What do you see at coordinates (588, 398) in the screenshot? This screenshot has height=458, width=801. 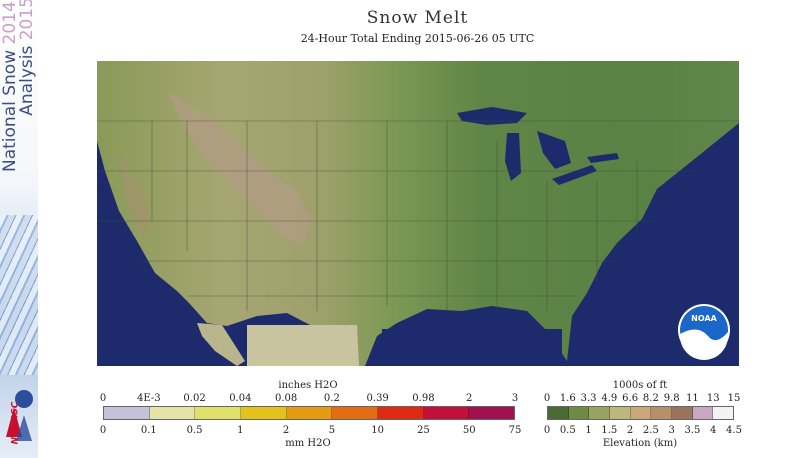 I see `top-tick-label: 3.3` at bounding box center [588, 398].